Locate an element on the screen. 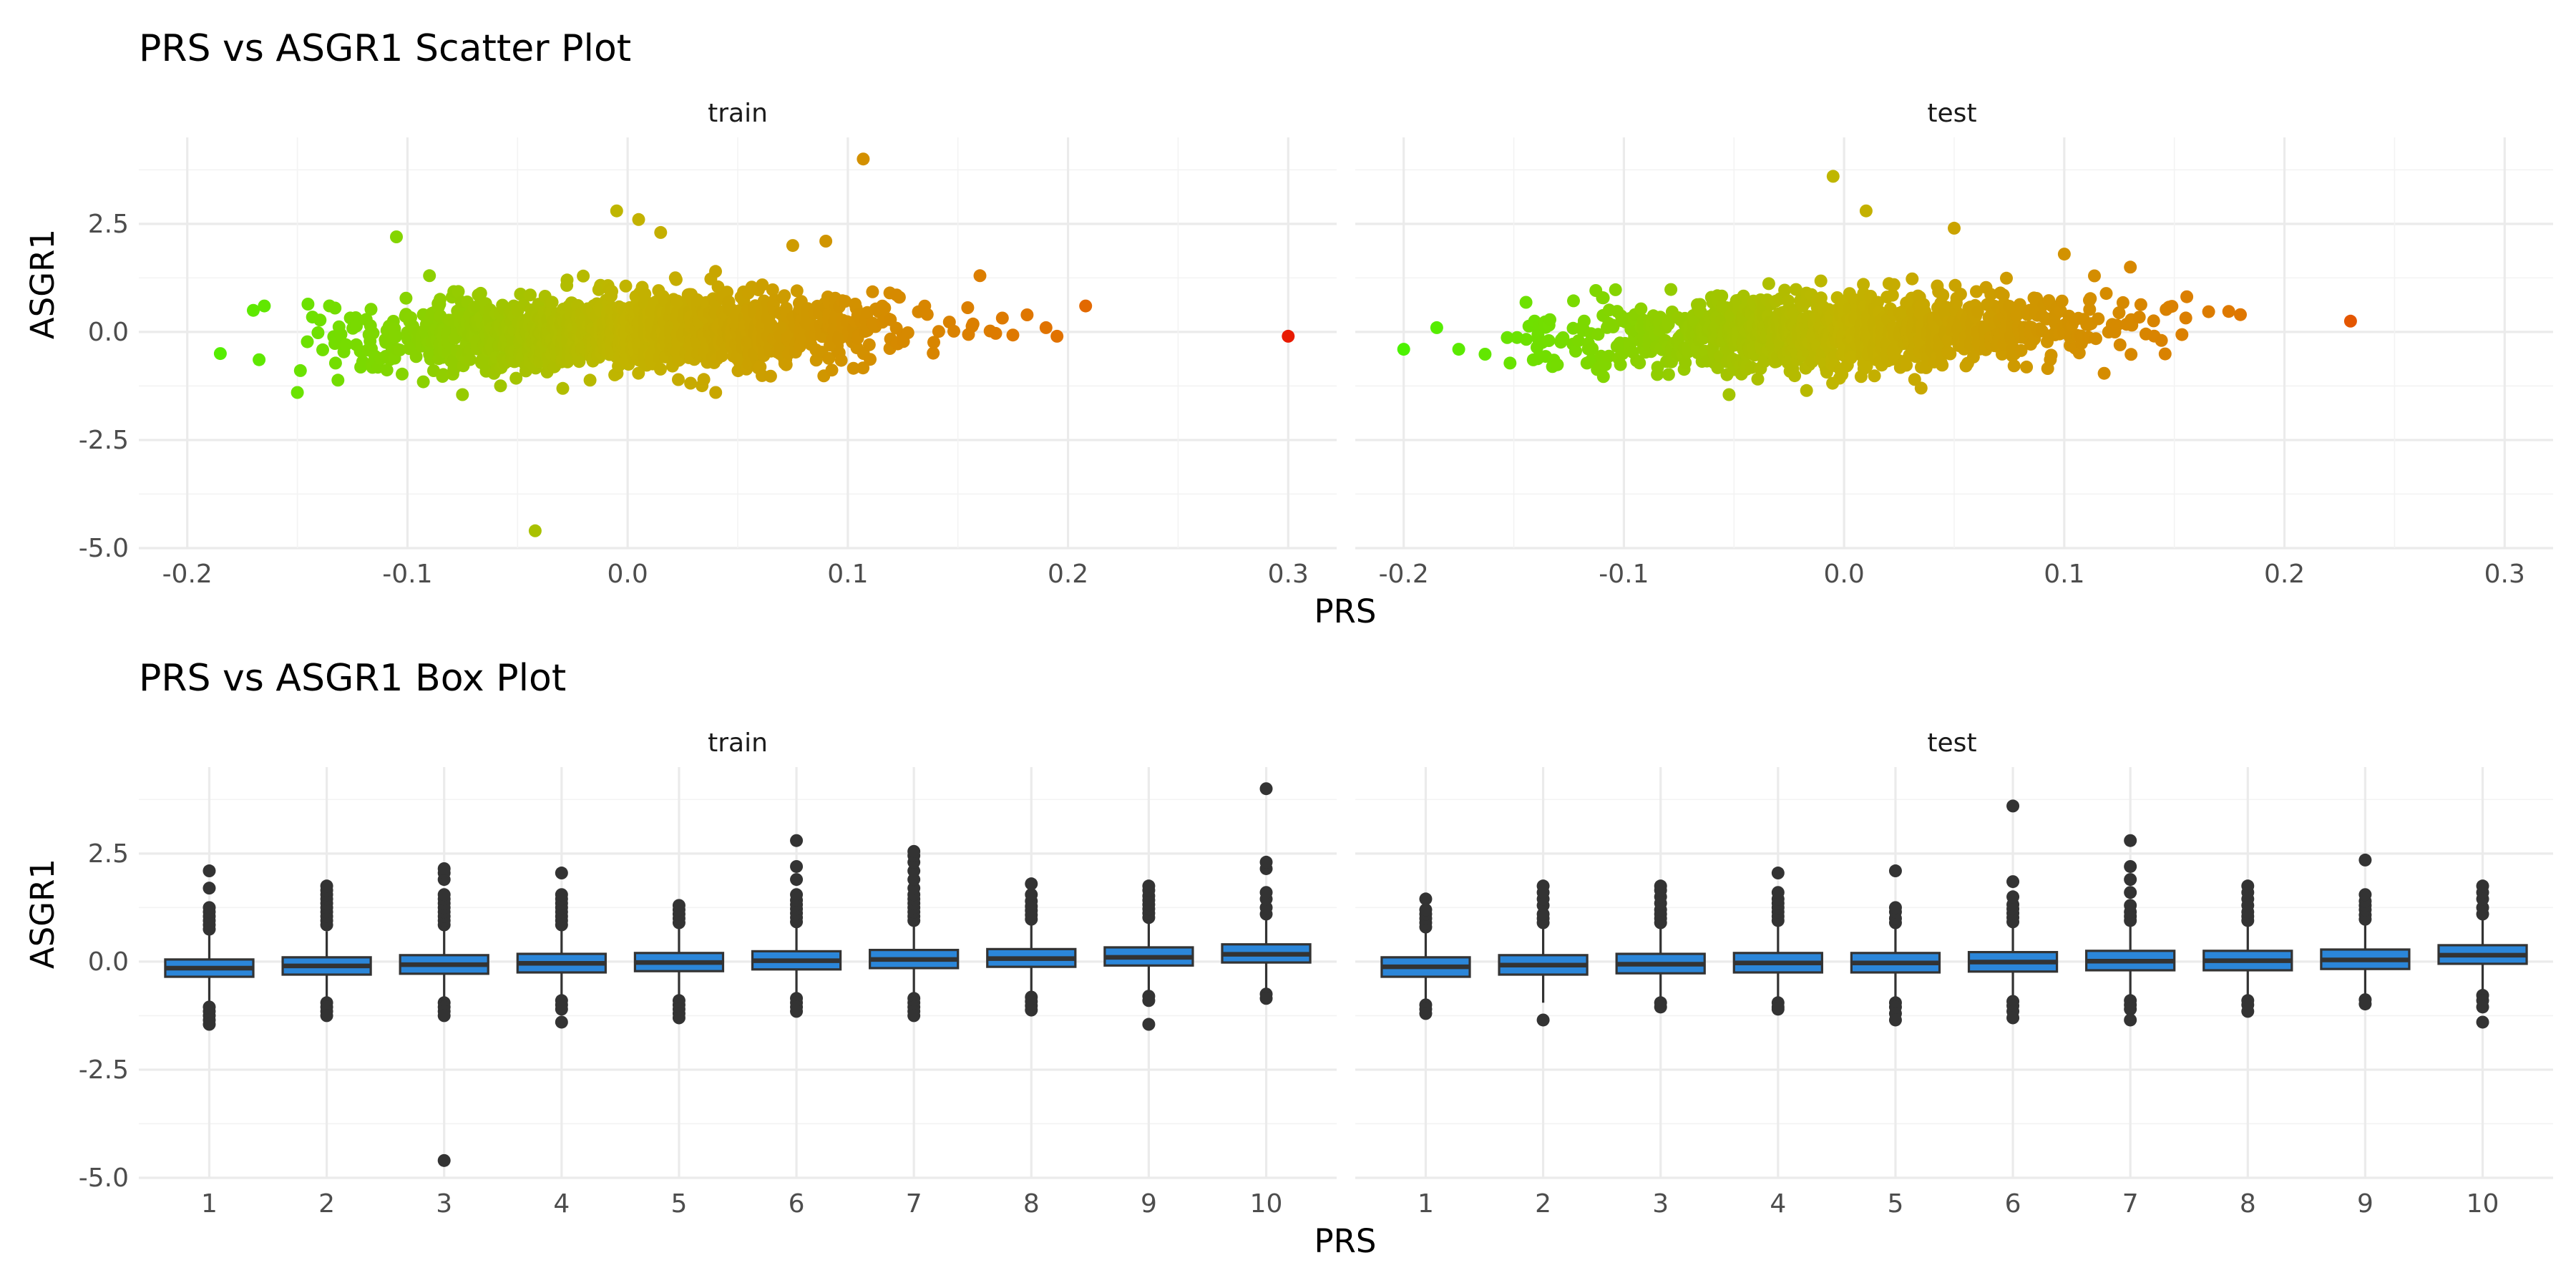  scatter-y-axis-title: ASGR1 is located at coordinates (43, 284).